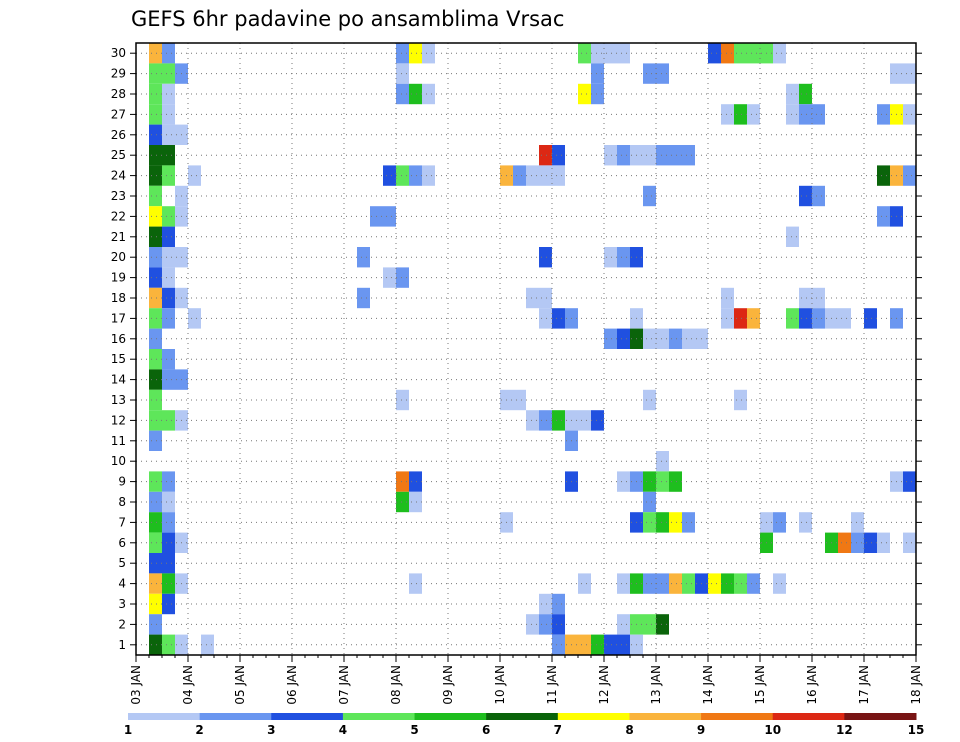 The width and height of the screenshot is (960, 742). I want to click on y-tick-label: 6, so click(122, 543).